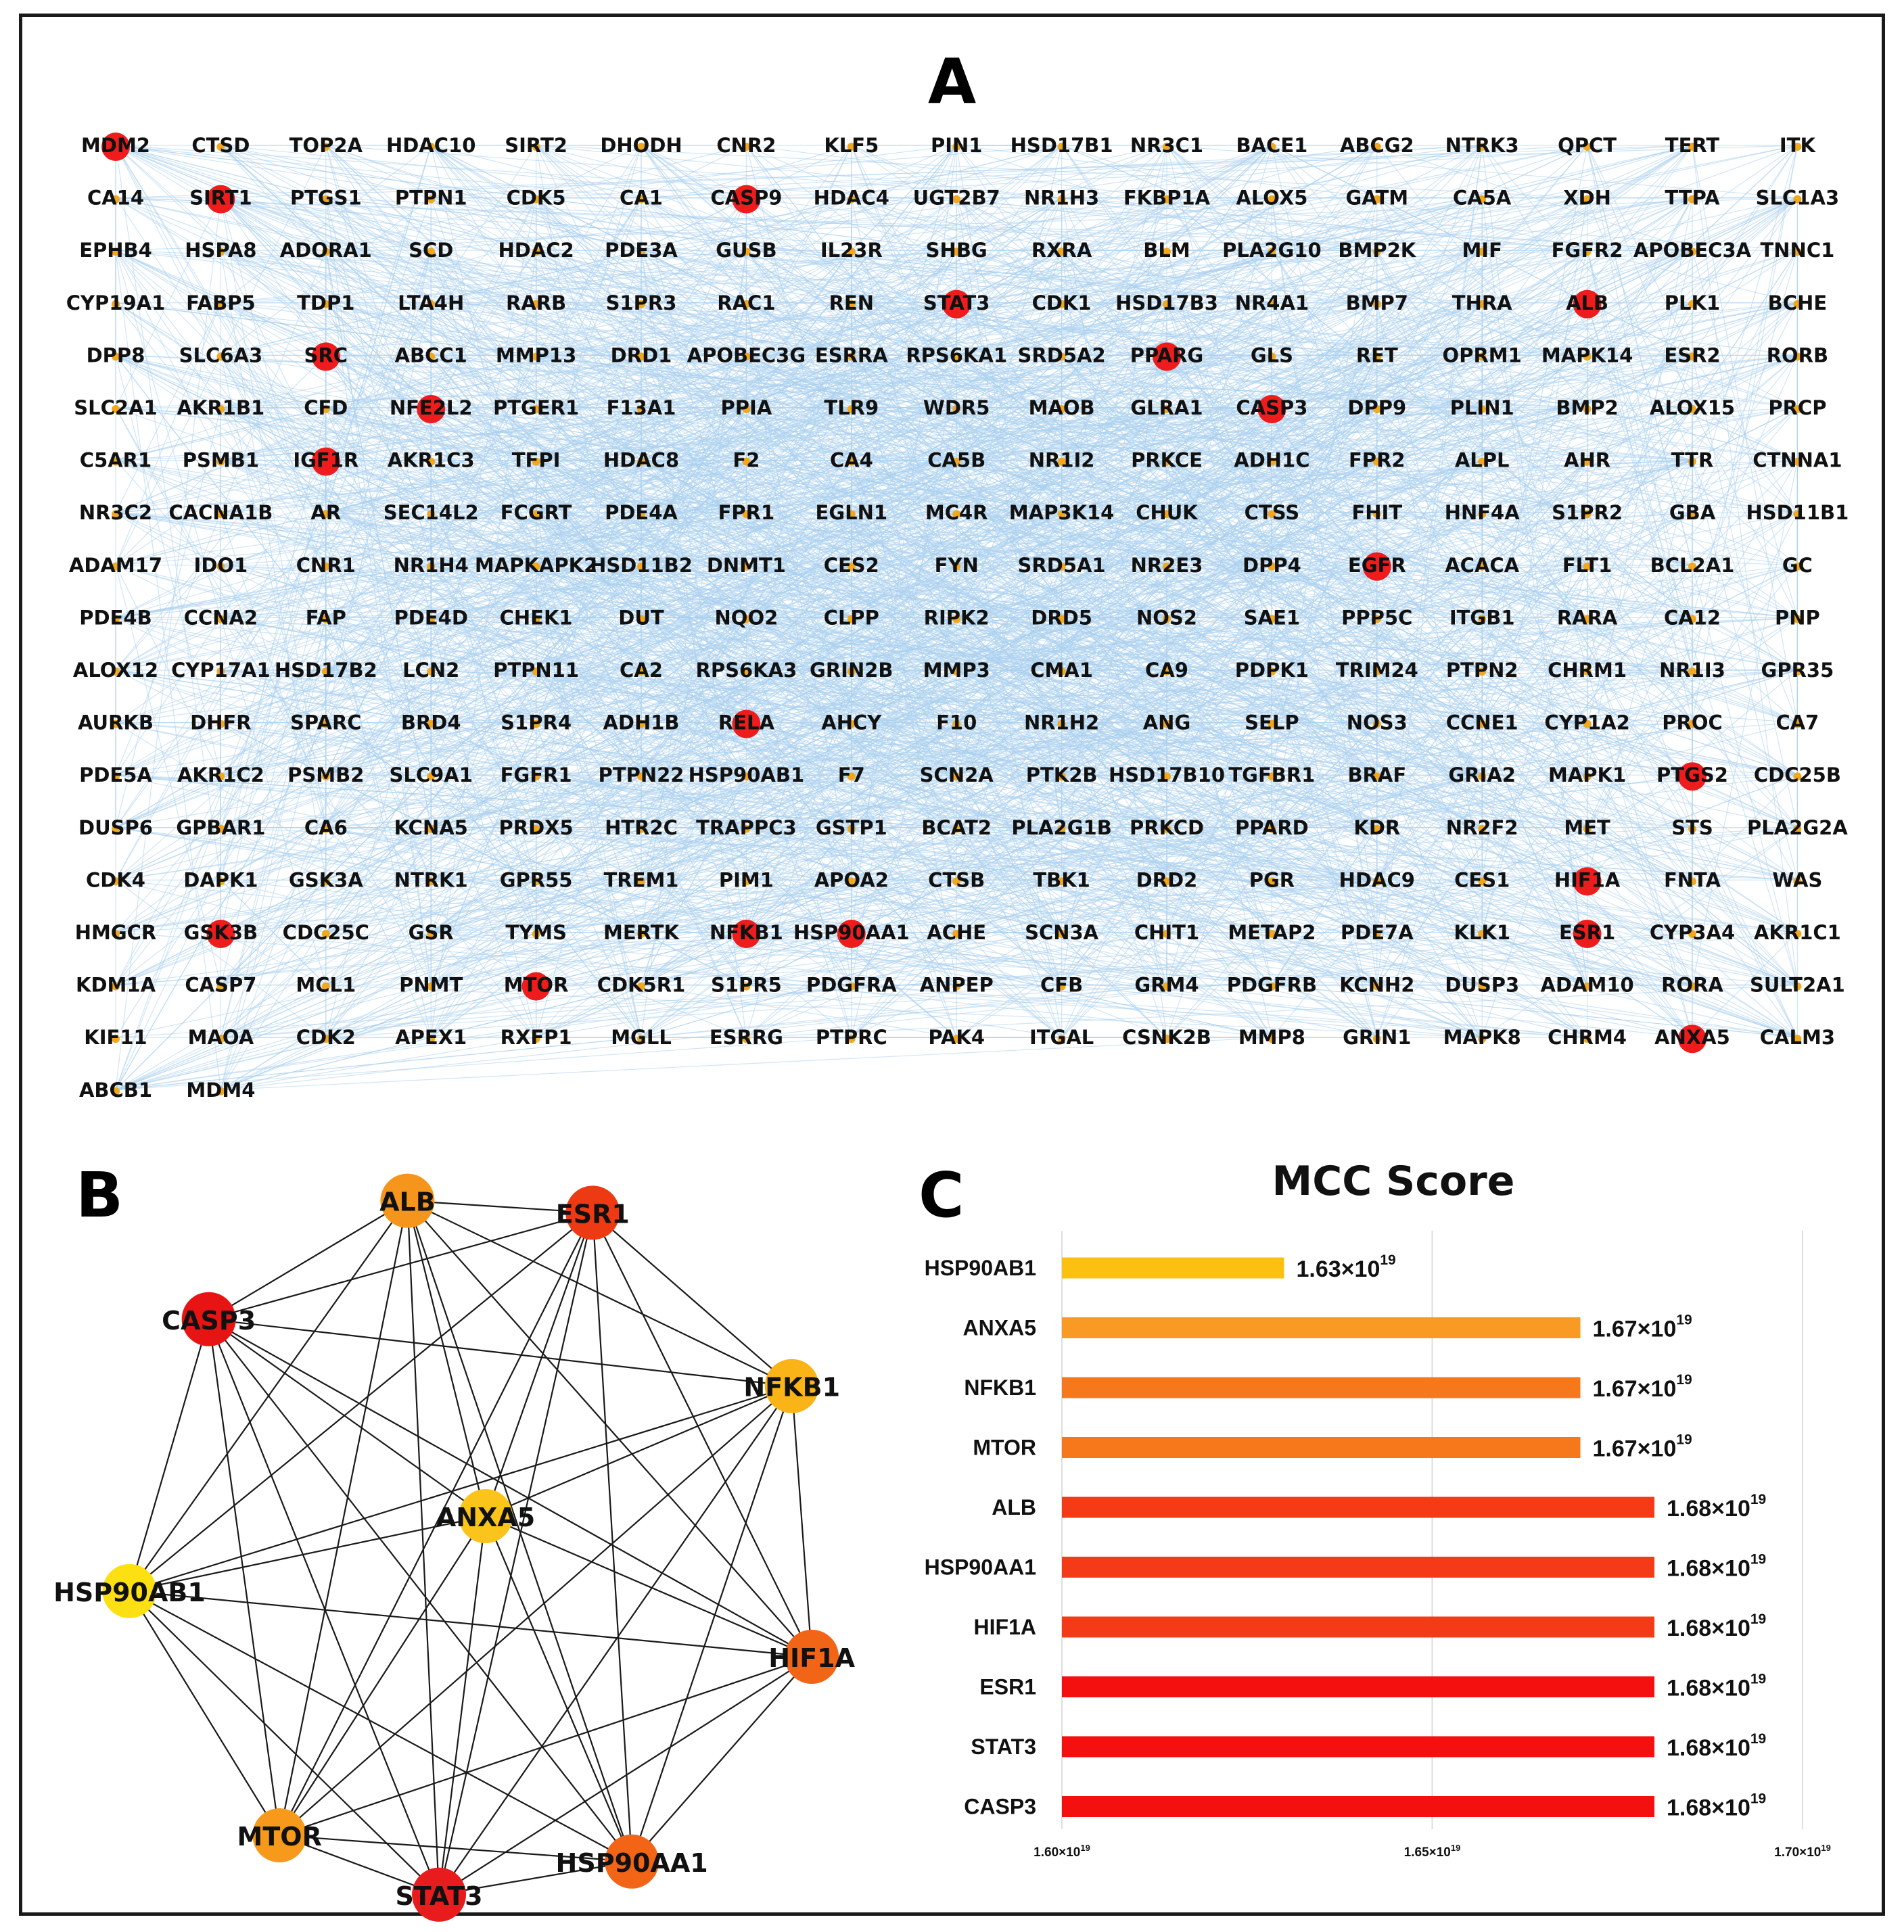  What do you see at coordinates (221, 985) in the screenshot?
I see `node-label: CASP7` at bounding box center [221, 985].